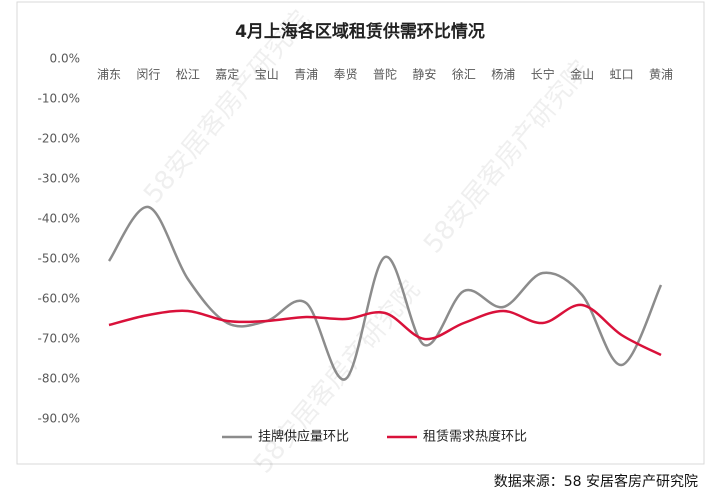  Describe the element at coordinates (59, 99) in the screenshot. I see `y-tick-label: -10.0%` at that location.